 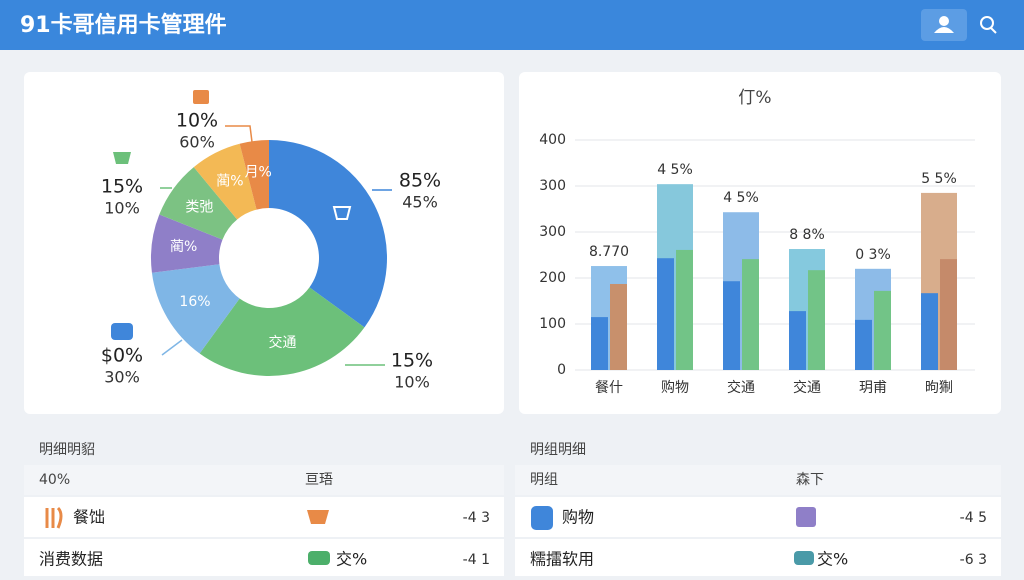 What do you see at coordinates (54, 480) in the screenshot?
I see `column-header: 40%` at bounding box center [54, 480].